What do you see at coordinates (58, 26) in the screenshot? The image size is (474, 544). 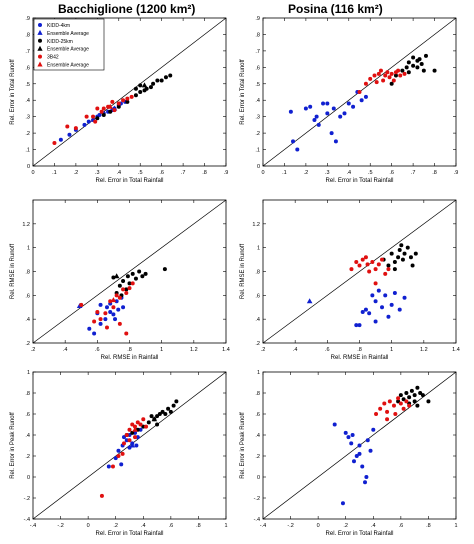 I see `legend-label: KIDD-4km` at bounding box center [58, 26].